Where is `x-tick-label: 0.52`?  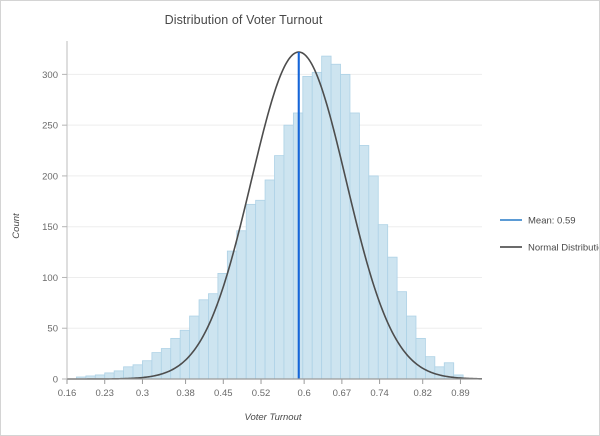 x-tick-label: 0.52 is located at coordinates (261, 393).